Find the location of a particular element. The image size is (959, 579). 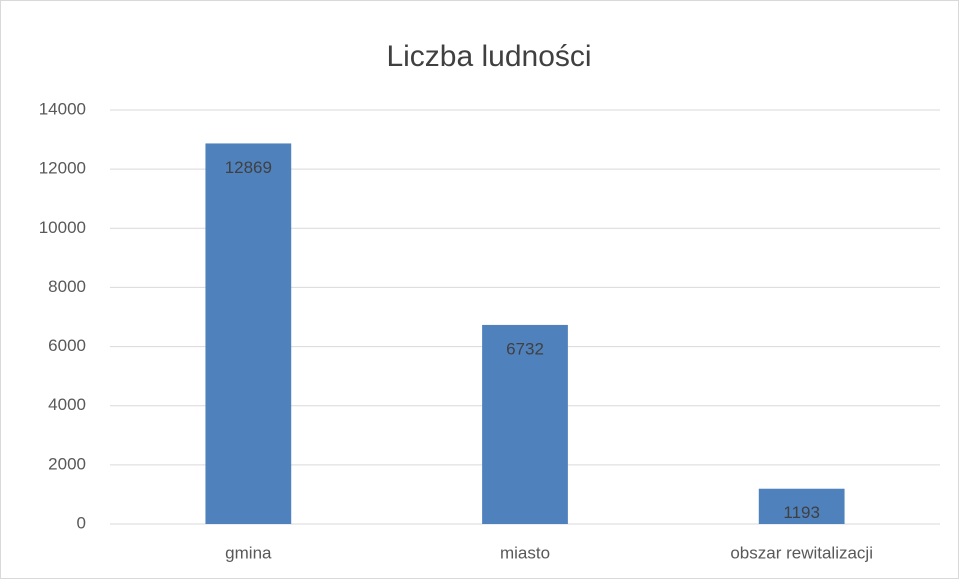

y-tick-label: 4000 is located at coordinates (67, 404).